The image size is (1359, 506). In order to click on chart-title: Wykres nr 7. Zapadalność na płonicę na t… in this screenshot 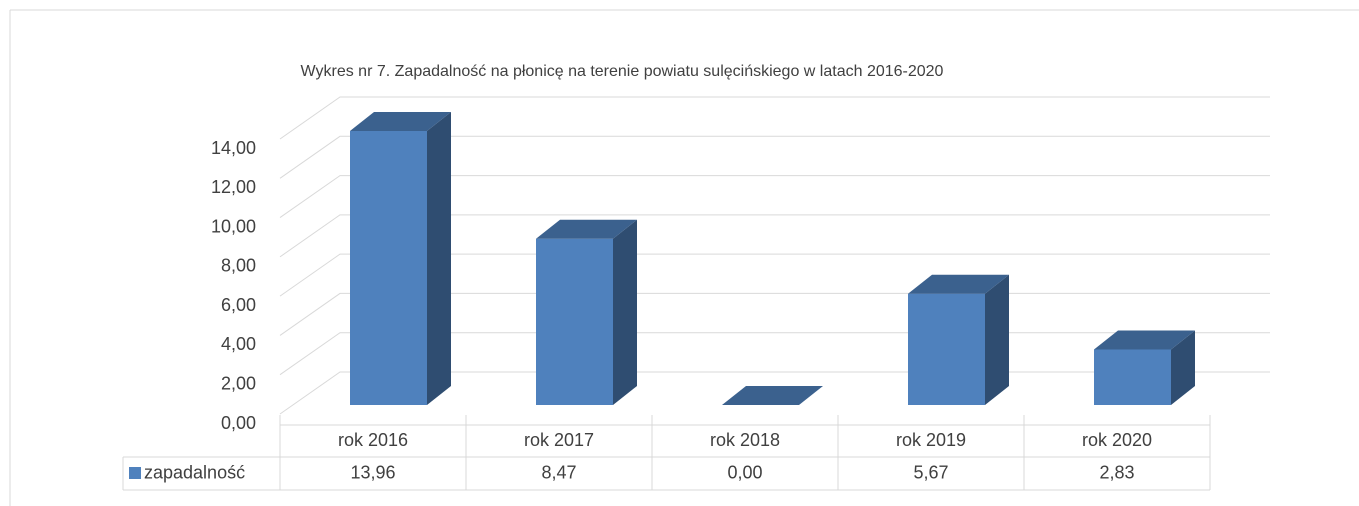, I will do `click(622, 71)`.